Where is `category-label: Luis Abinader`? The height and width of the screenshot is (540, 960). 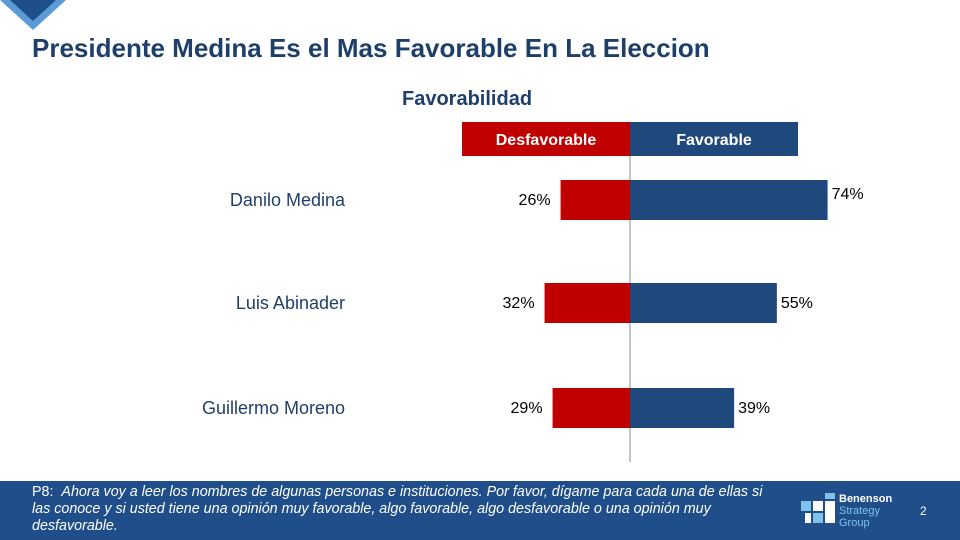
category-label: Luis Abinader is located at coordinates (290, 303).